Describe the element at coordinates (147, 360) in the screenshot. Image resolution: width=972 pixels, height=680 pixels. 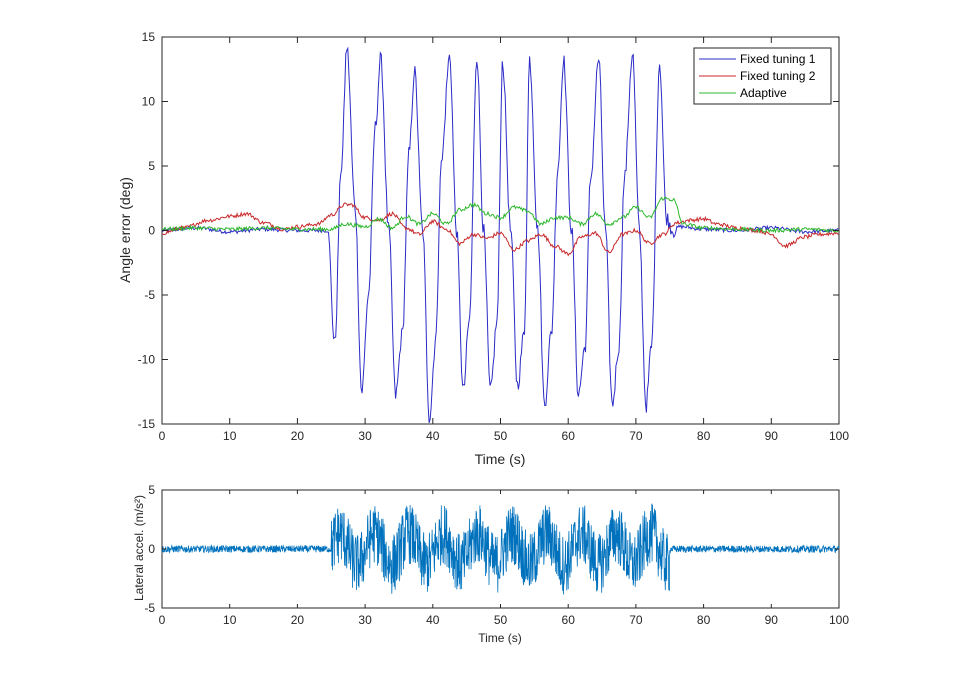
I see `y-tick-label: -10` at that location.